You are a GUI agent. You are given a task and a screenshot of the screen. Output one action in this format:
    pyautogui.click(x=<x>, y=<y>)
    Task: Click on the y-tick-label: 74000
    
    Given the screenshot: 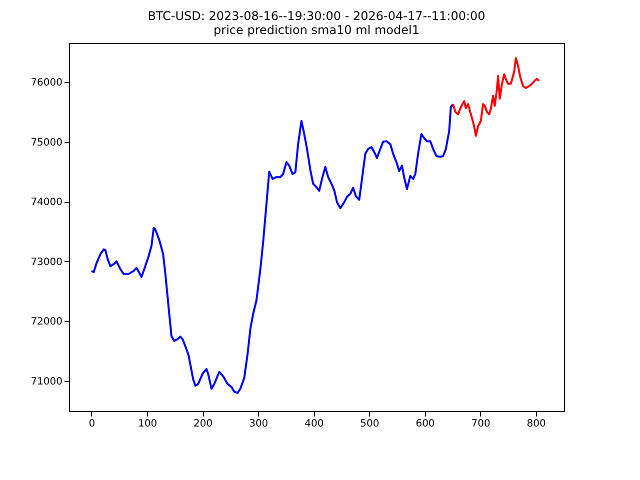 What is the action you would take?
    pyautogui.click(x=46, y=202)
    